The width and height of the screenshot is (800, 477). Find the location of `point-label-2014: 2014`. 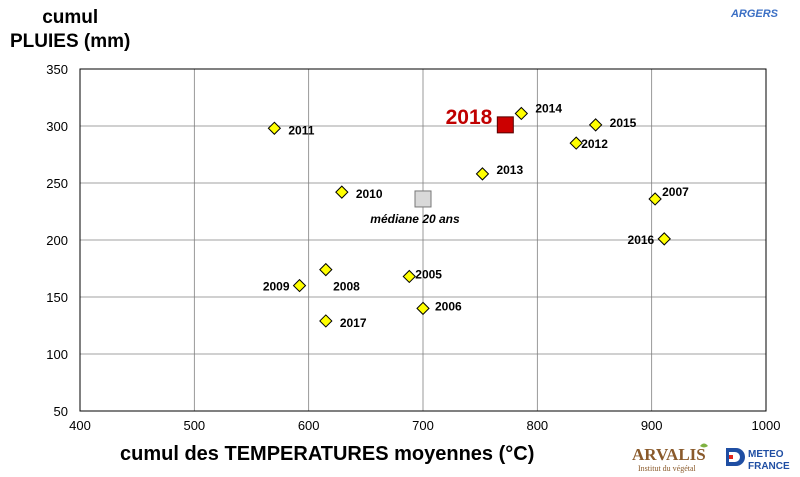

point-label-2014: 2014 is located at coordinates (548, 108).